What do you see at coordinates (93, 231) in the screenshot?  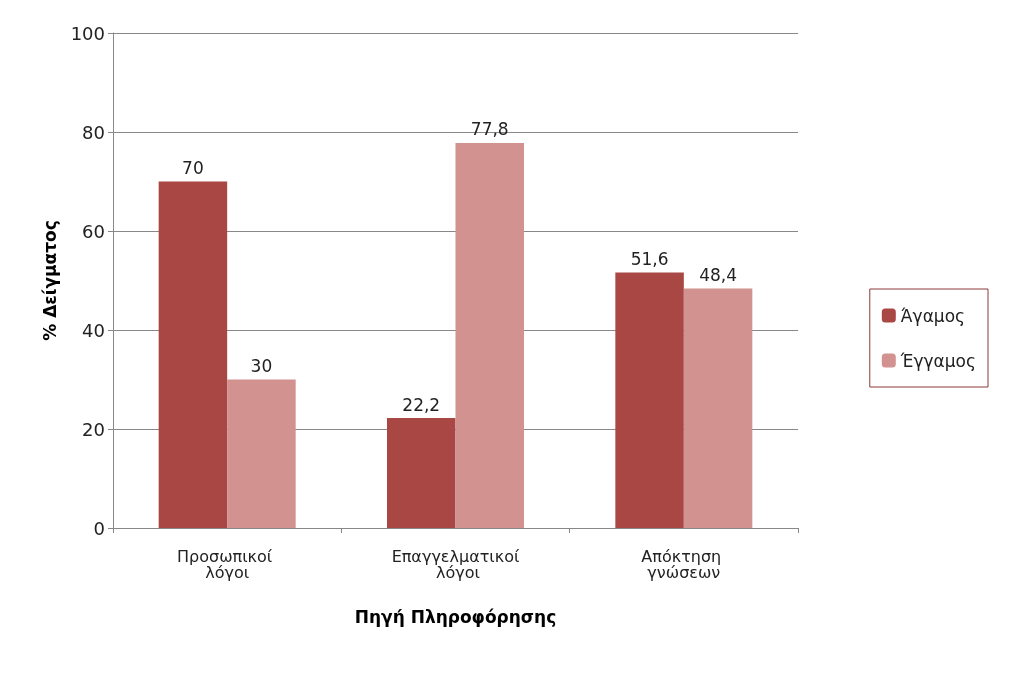 I see `y-tick-label: 60` at bounding box center [93, 231].